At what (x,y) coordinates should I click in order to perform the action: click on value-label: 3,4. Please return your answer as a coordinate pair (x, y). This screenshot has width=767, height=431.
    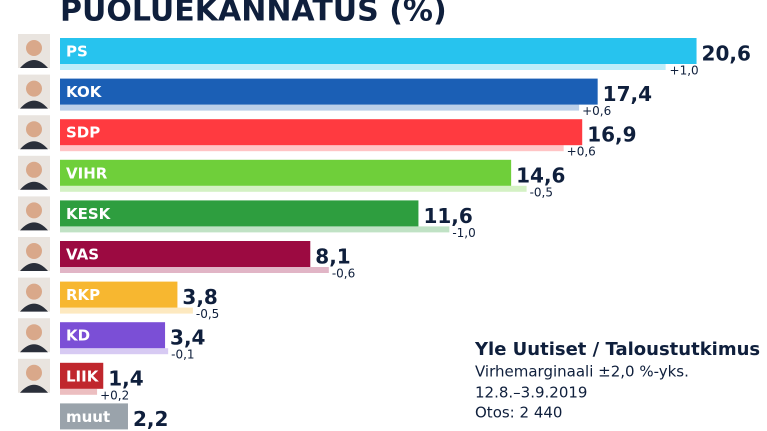
    Looking at the image, I should click on (187, 338).